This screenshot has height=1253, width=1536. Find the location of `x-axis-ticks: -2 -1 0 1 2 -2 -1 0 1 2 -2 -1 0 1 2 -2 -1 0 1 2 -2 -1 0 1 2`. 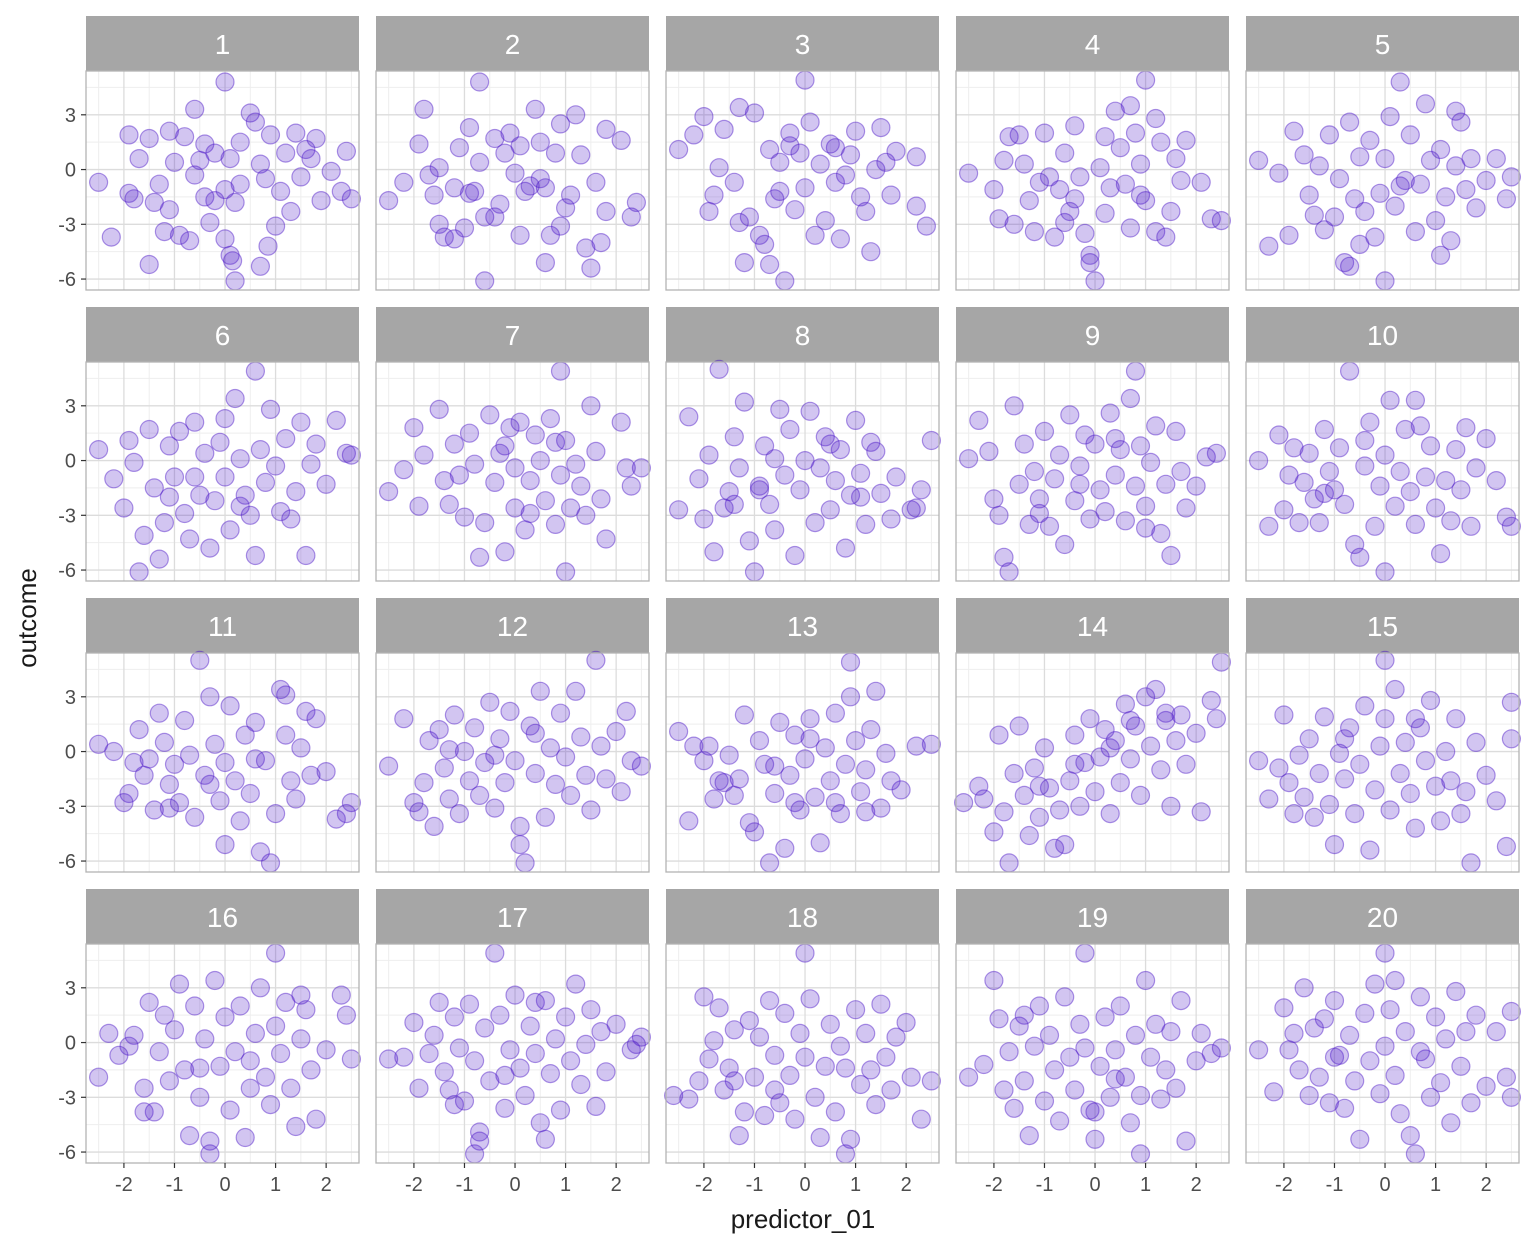

x-axis-ticks: -2 -1 0 1 2 -2 -1 0 1 2 -2 -1 0 1 2 -2 -1 0 1 2 -2 -1 0 1 2 is located at coordinates (803, 1179).